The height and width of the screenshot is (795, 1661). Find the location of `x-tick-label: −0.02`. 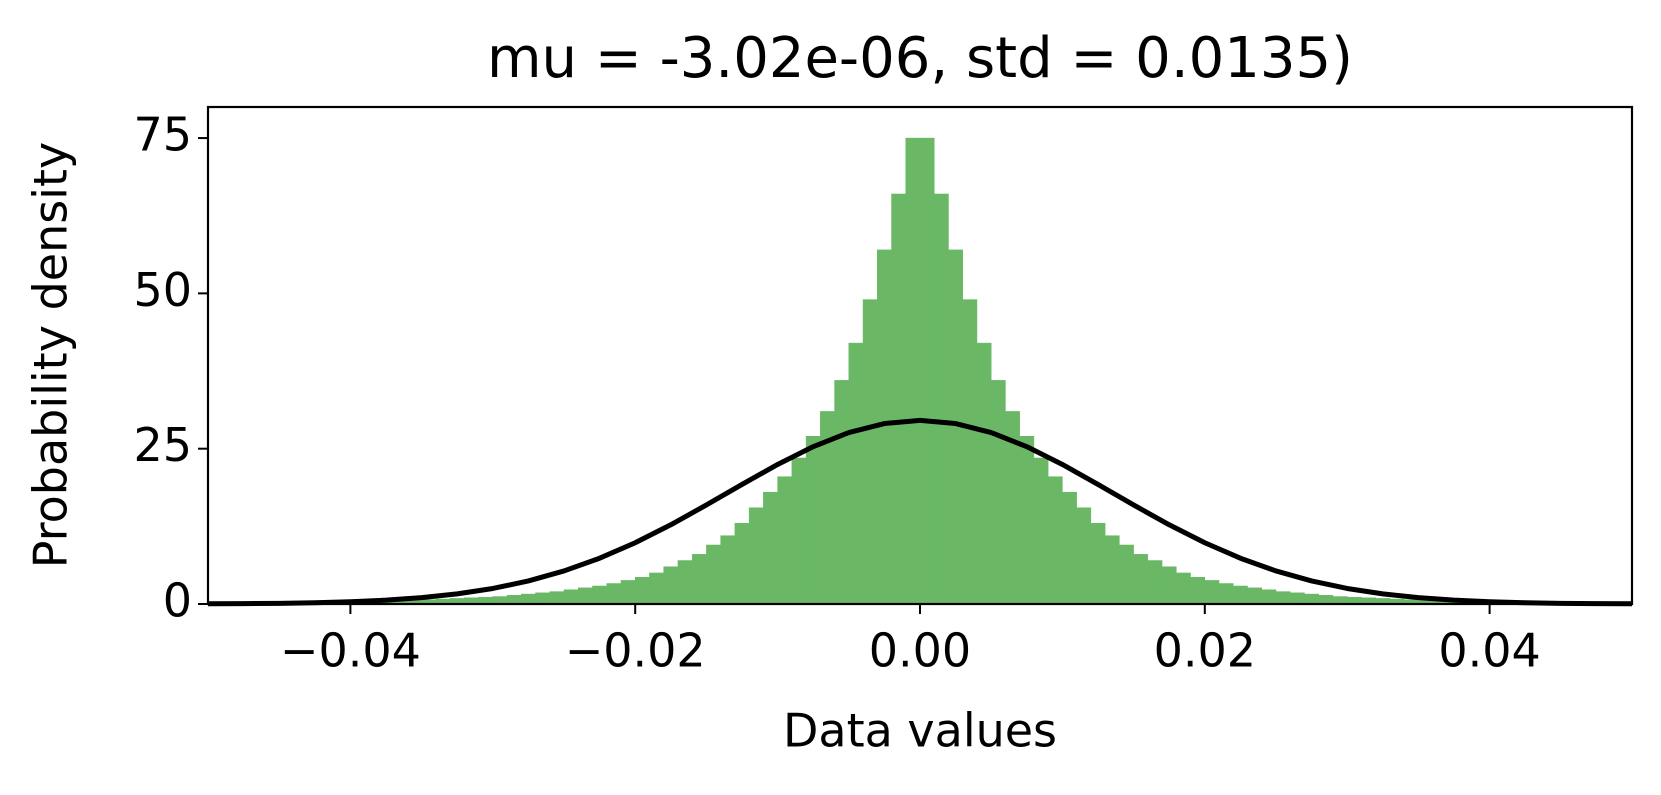

x-tick-label: −0.02 is located at coordinates (635, 651).